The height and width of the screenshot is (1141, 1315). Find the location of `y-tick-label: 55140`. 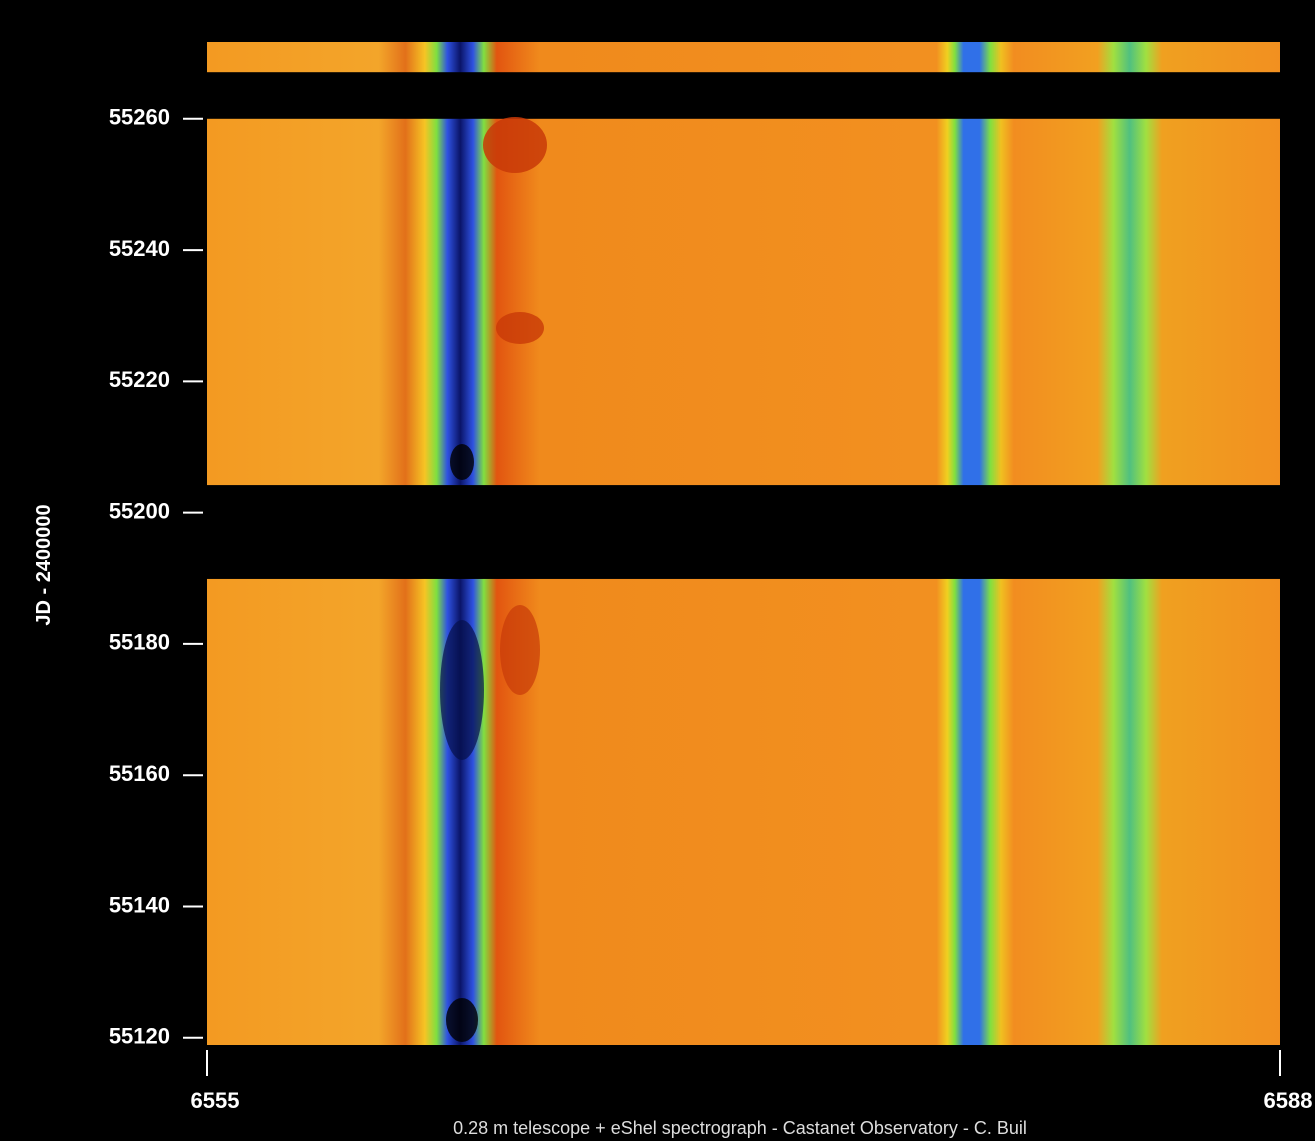

y-tick-label: 55140 is located at coordinates (139, 904).